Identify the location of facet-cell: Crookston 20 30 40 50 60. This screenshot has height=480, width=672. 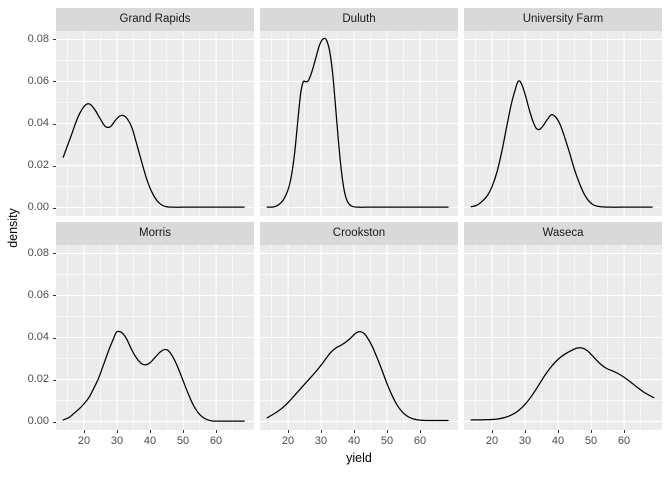
(359, 334).